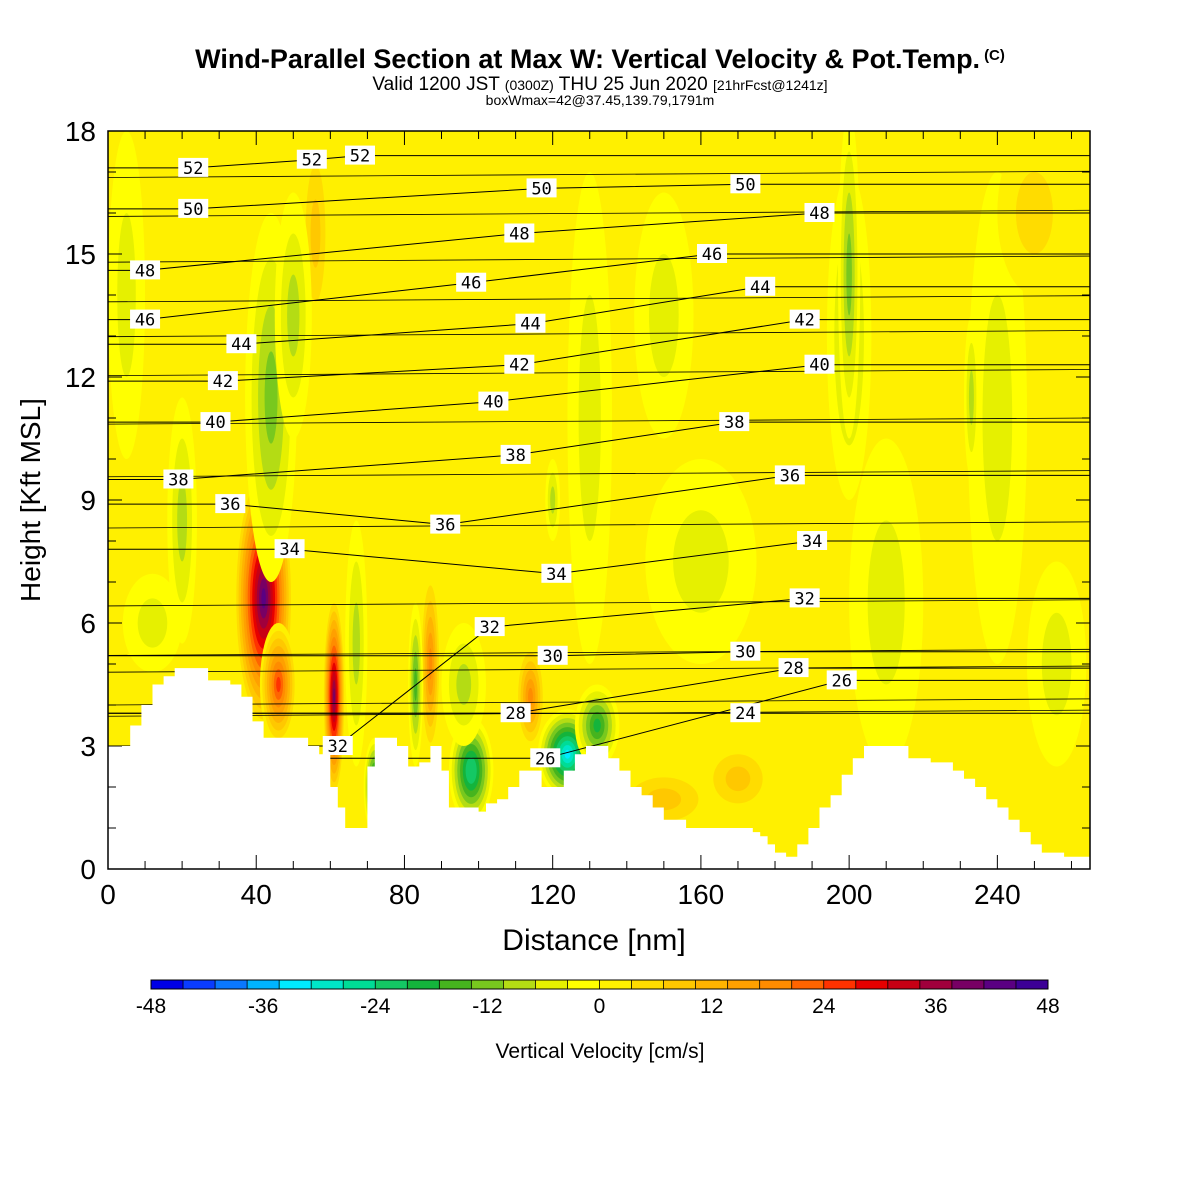 The width and height of the screenshot is (1200, 1200). What do you see at coordinates (88, 869) in the screenshot?
I see `y-tick-label: 0` at bounding box center [88, 869].